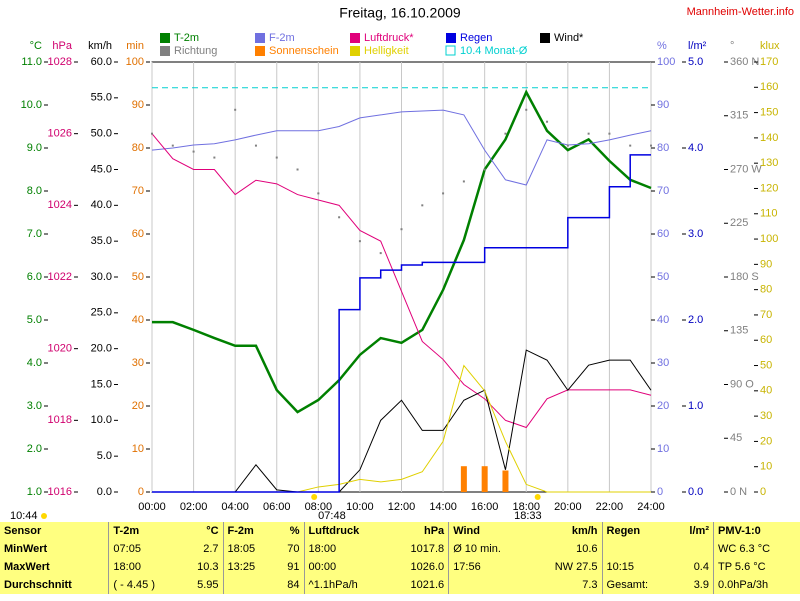  I want to click on y-tick-label: 360 N, so click(744, 62).